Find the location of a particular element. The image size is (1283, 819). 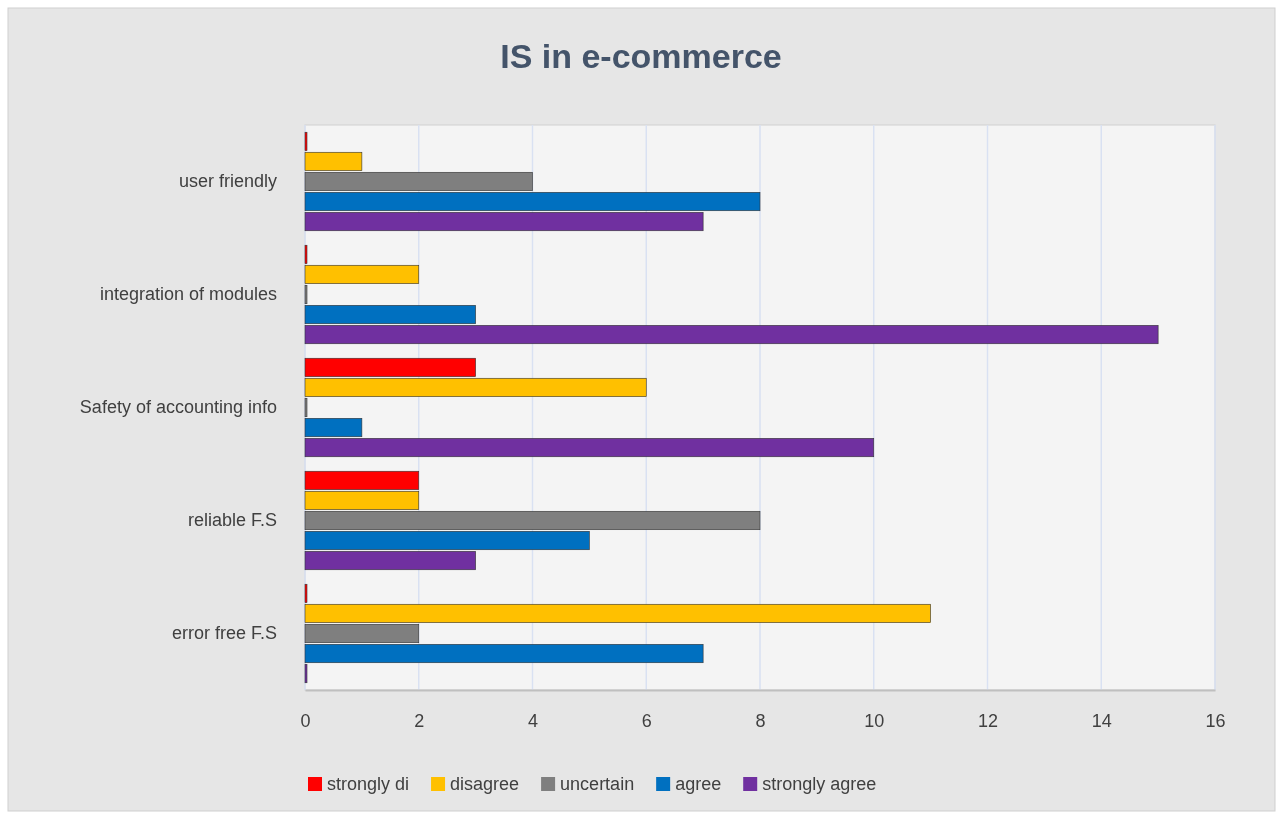

x-tick-label: 16 is located at coordinates (1215, 720).